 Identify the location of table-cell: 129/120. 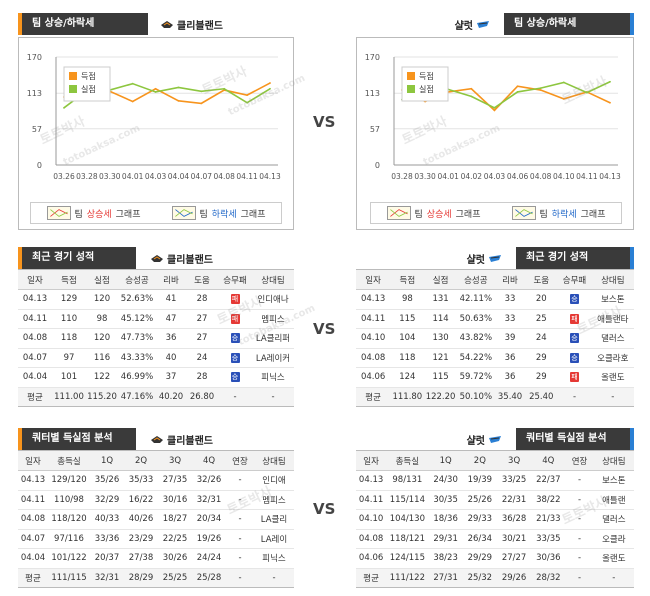
(69, 480).